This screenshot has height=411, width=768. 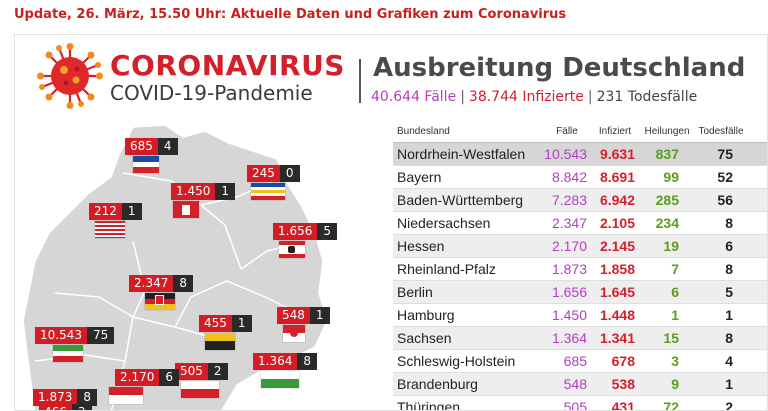 What do you see at coordinates (360, 81) in the screenshot?
I see `header-divider` at bounding box center [360, 81].